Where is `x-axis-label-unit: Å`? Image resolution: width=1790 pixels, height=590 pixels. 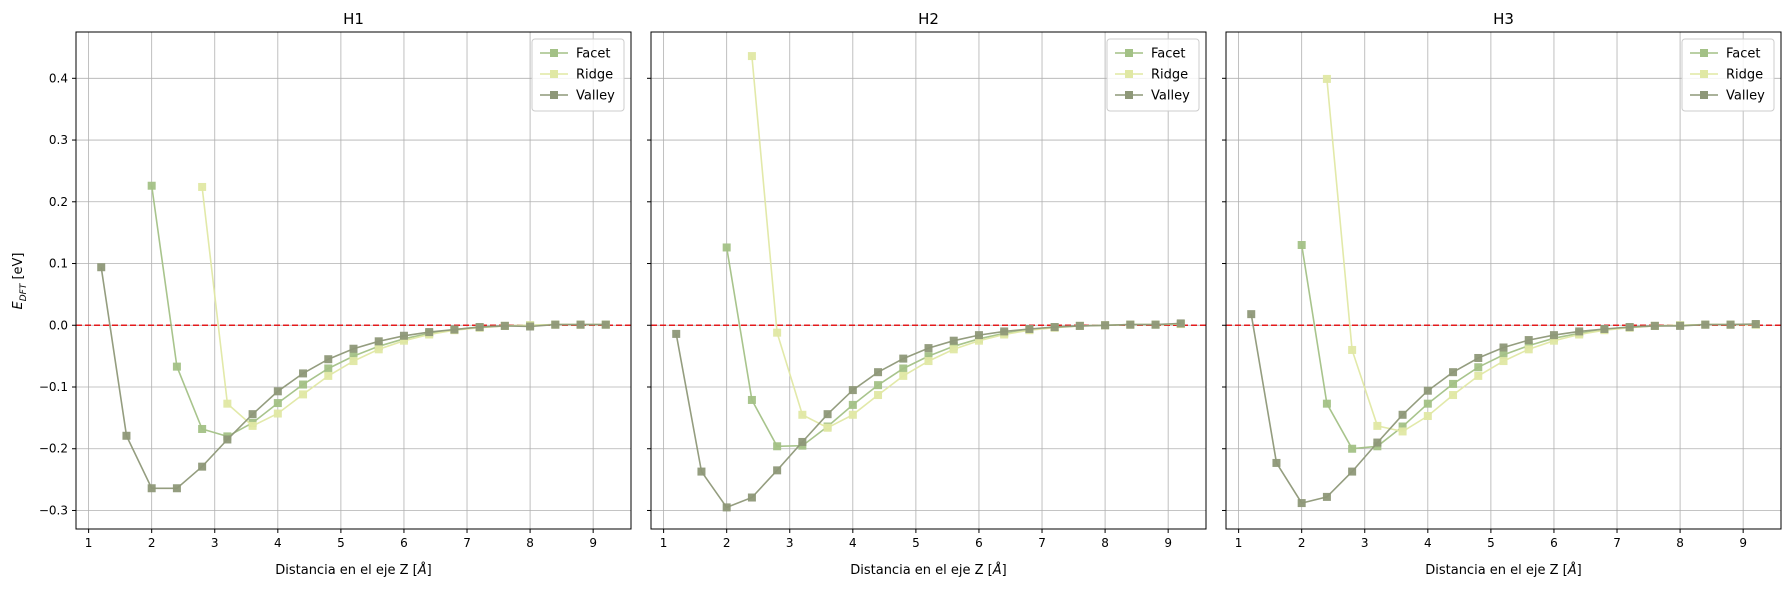
x-axis-label-unit: Å is located at coordinates (1572, 570).